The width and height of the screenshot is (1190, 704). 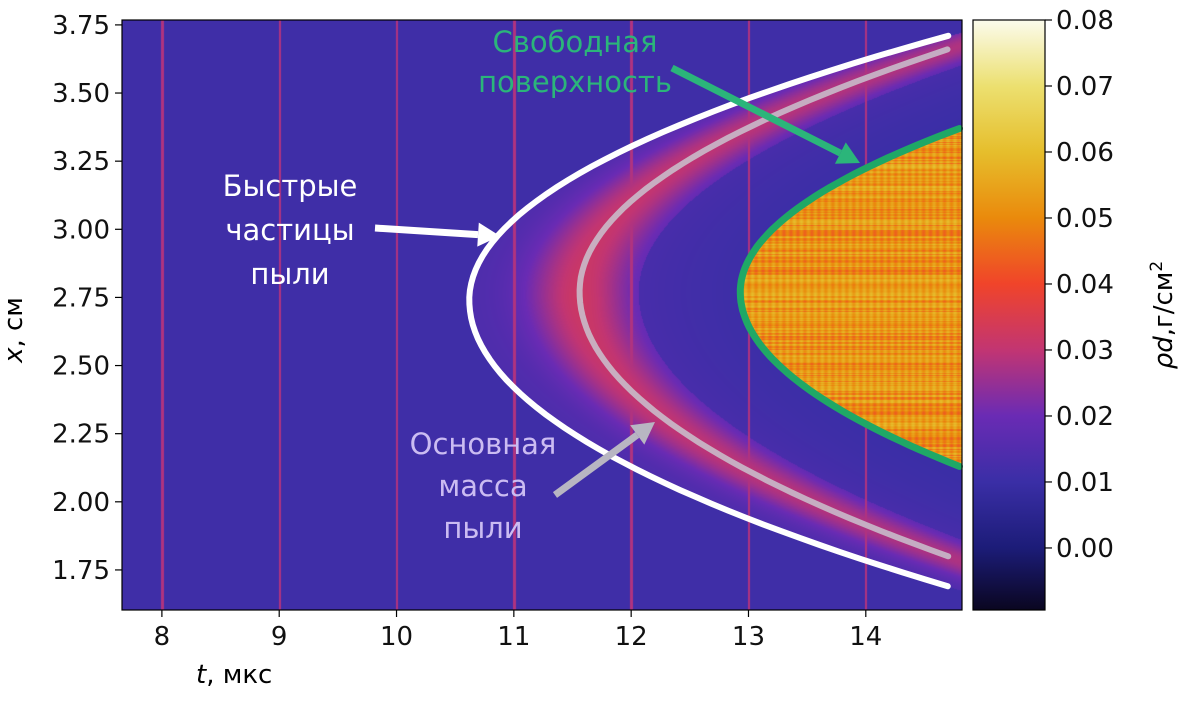 What do you see at coordinates (1085, 285) in the screenshot?
I see `colorbar-tick-label: 0.04` at bounding box center [1085, 285].